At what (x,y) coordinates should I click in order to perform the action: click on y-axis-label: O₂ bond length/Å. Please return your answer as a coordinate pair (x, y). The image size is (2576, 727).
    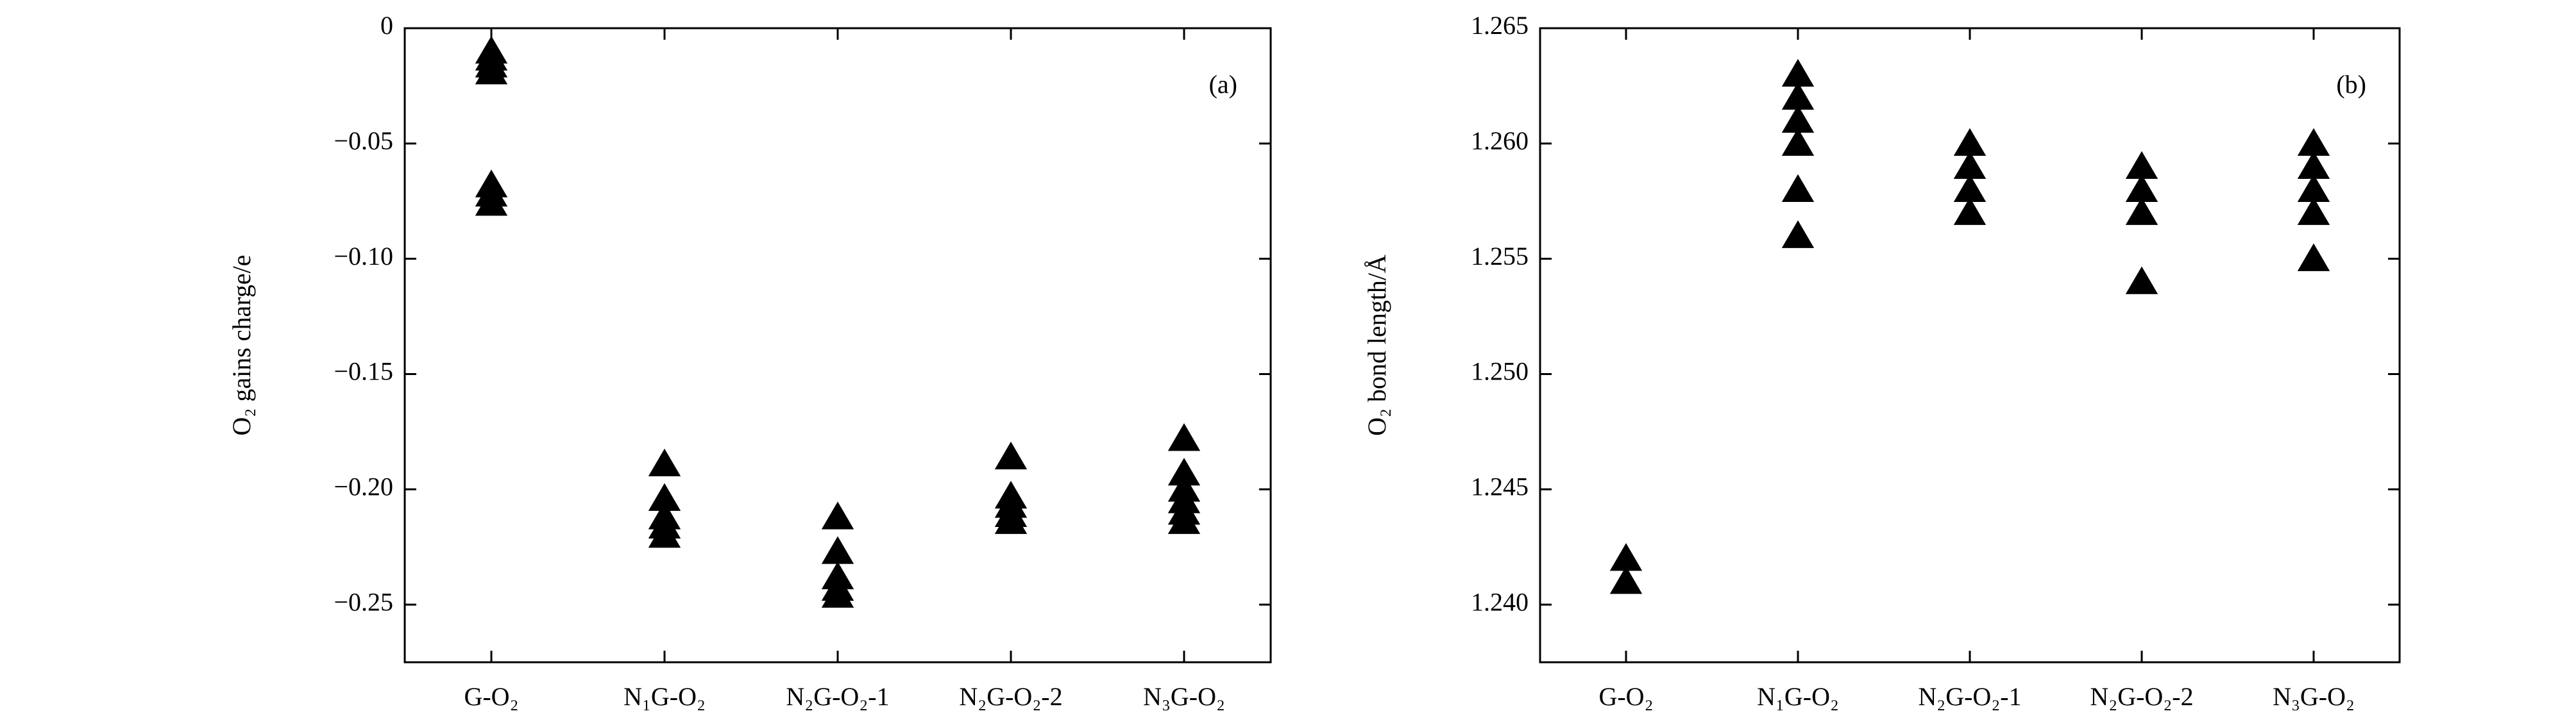
    Looking at the image, I should click on (1376, 345).